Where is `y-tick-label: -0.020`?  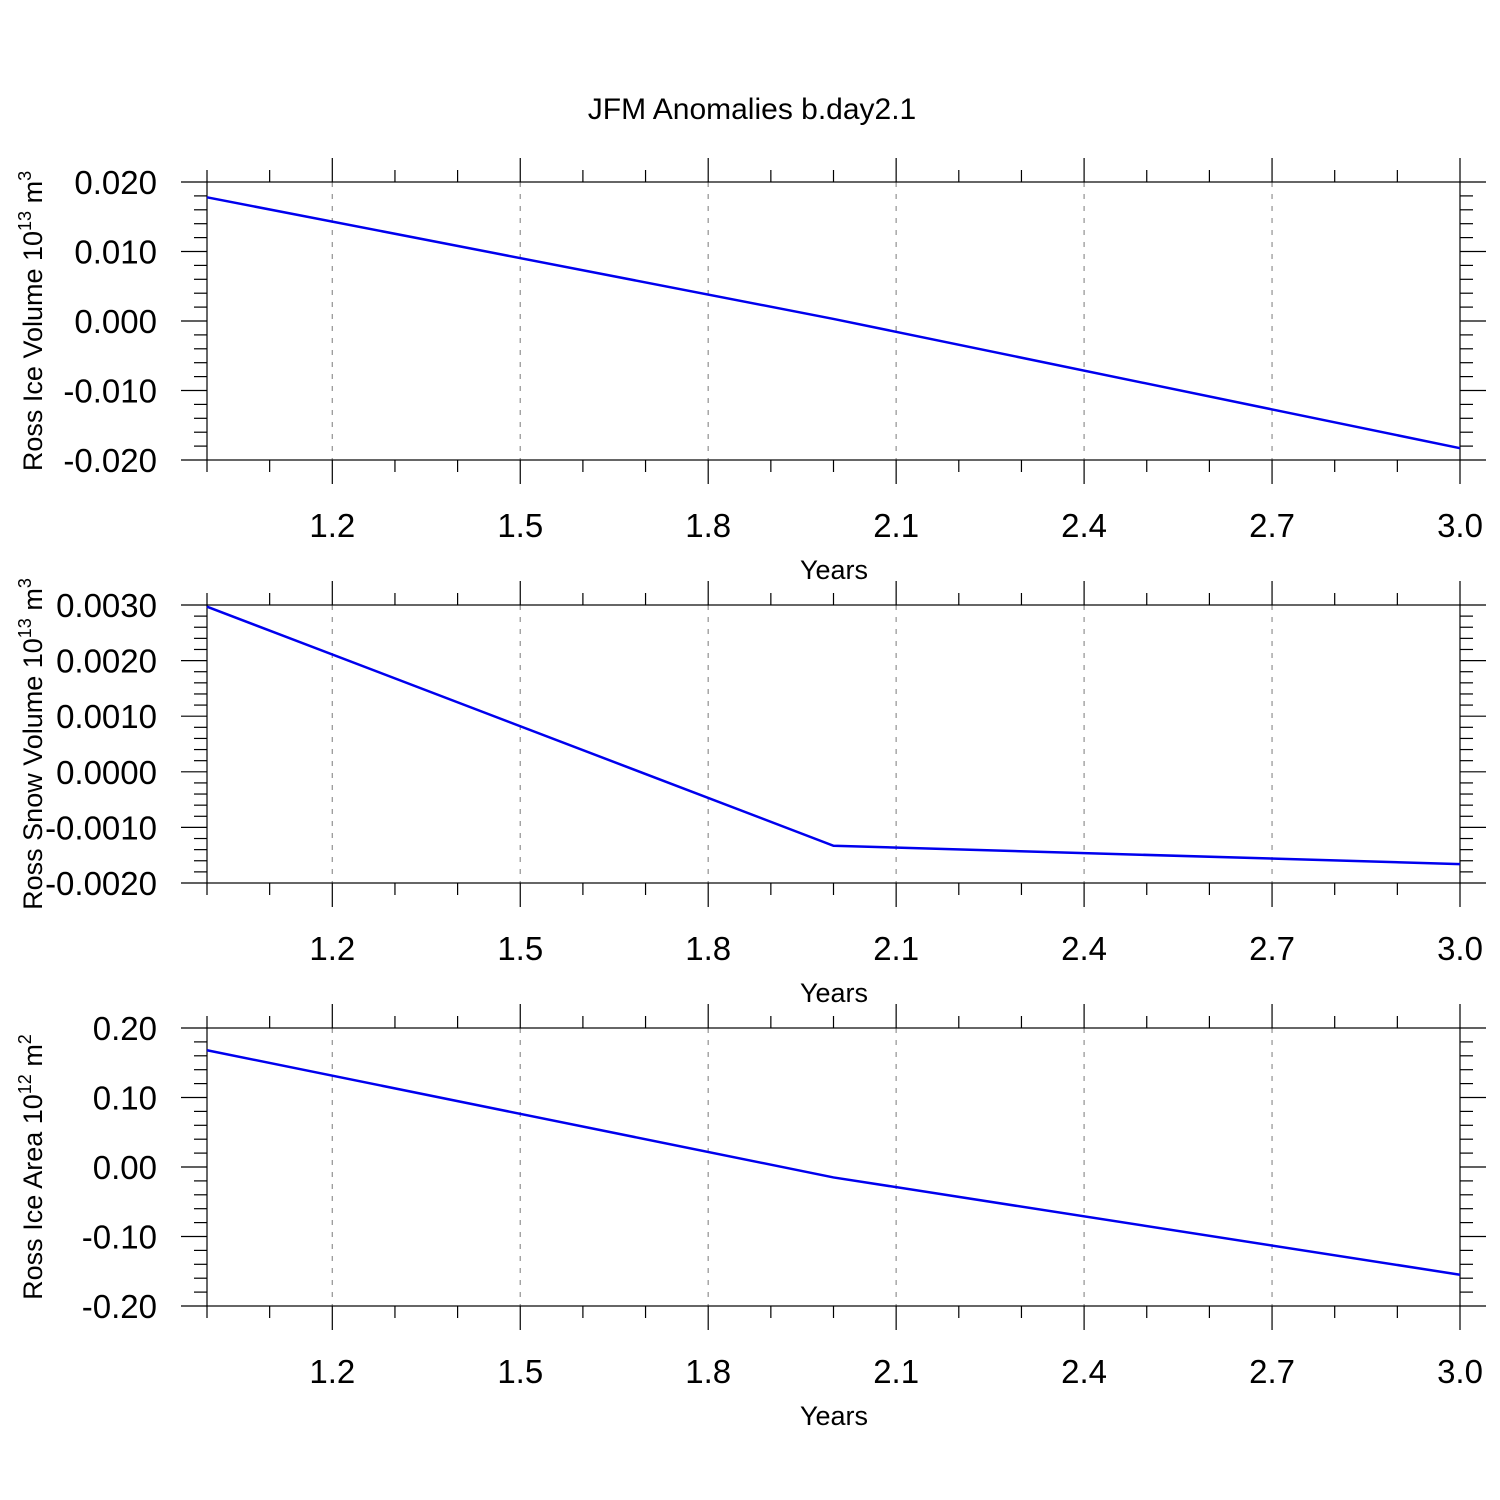
y-tick-label: -0.020 is located at coordinates (110, 460).